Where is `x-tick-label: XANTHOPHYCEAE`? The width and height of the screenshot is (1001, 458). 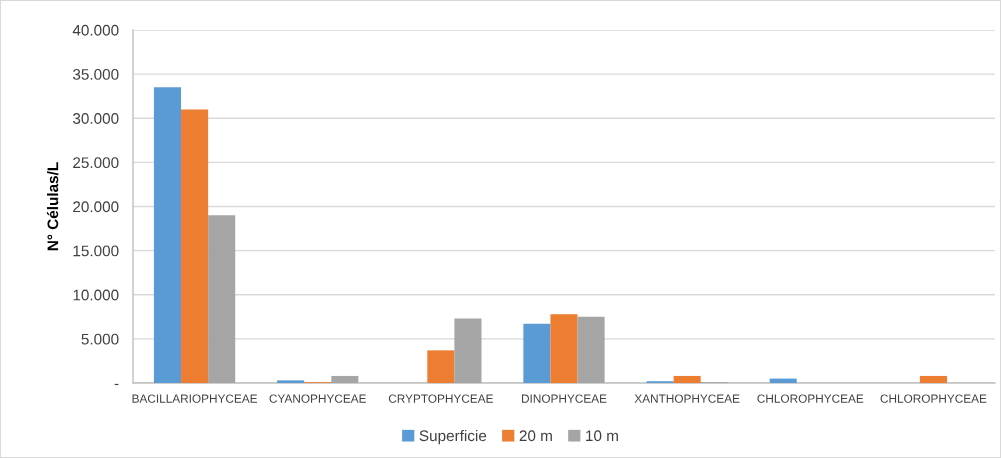 x-tick-label: XANTHOPHYCEAE is located at coordinates (687, 398).